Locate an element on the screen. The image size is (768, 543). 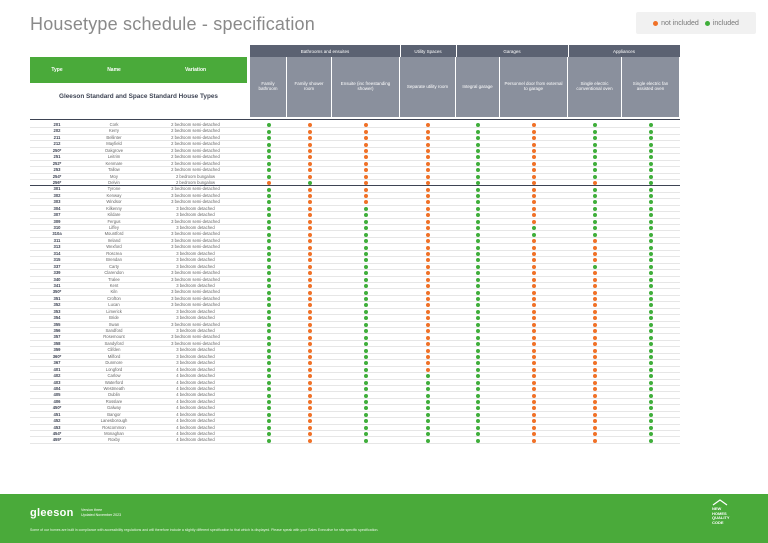
row-type: 340 is located at coordinates (57, 279).